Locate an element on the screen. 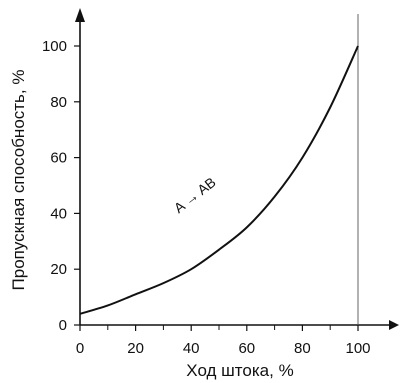  x-tick-label: 0 is located at coordinates (80, 348).